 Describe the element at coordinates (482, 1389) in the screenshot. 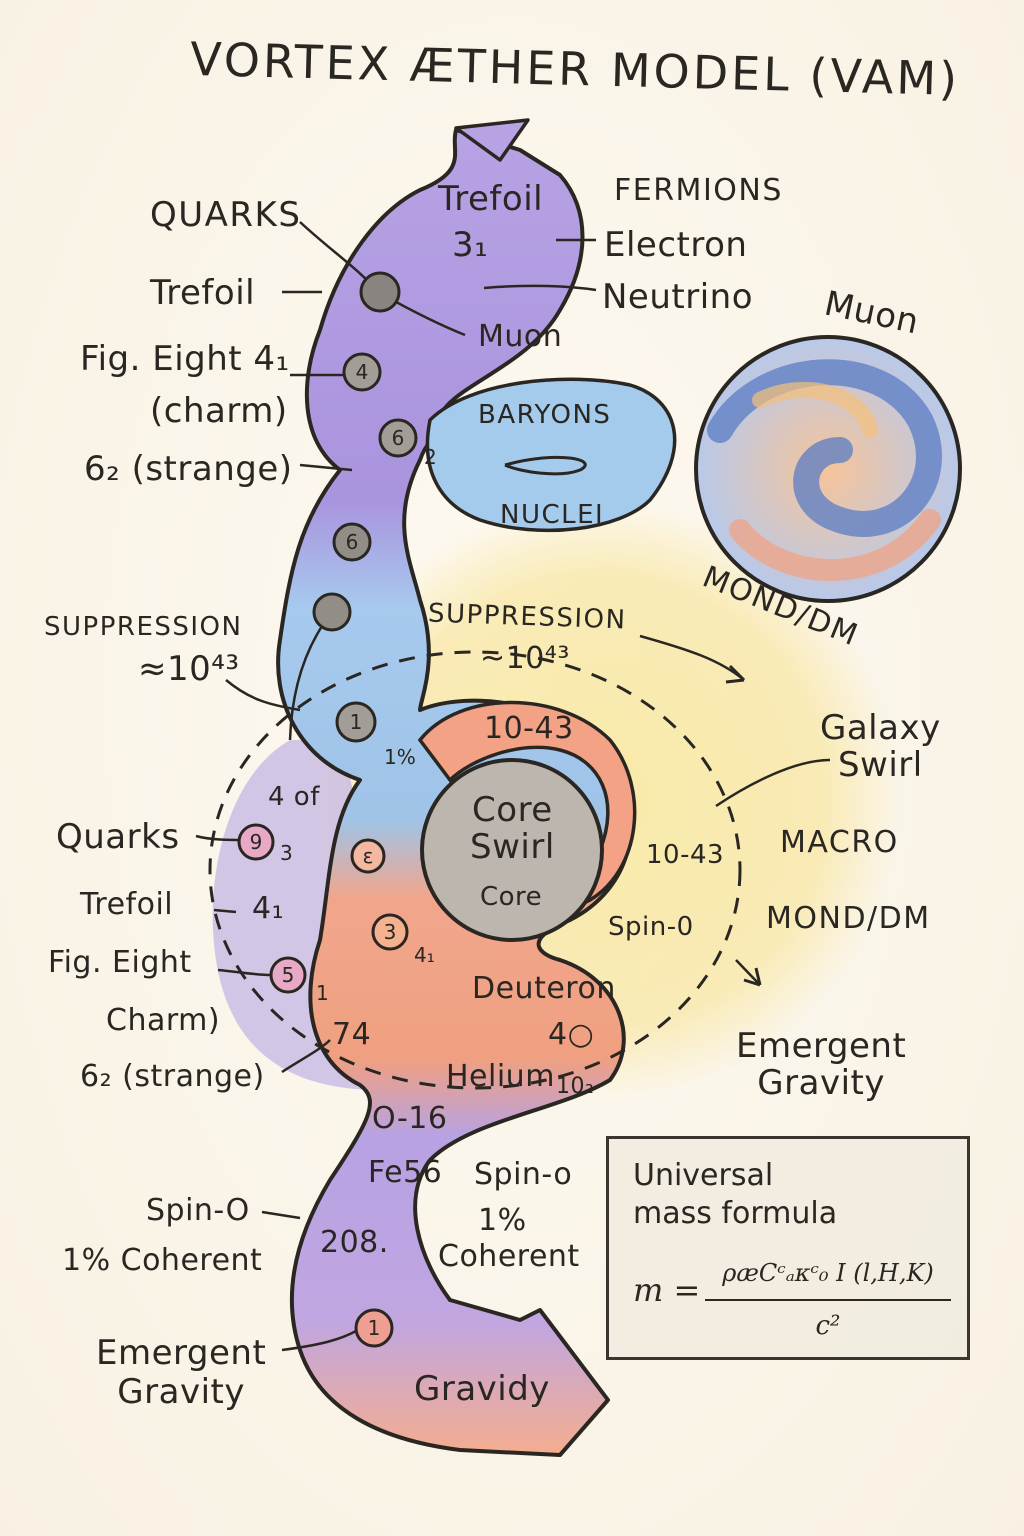

I see `label-gravidy: Gravidy` at that location.